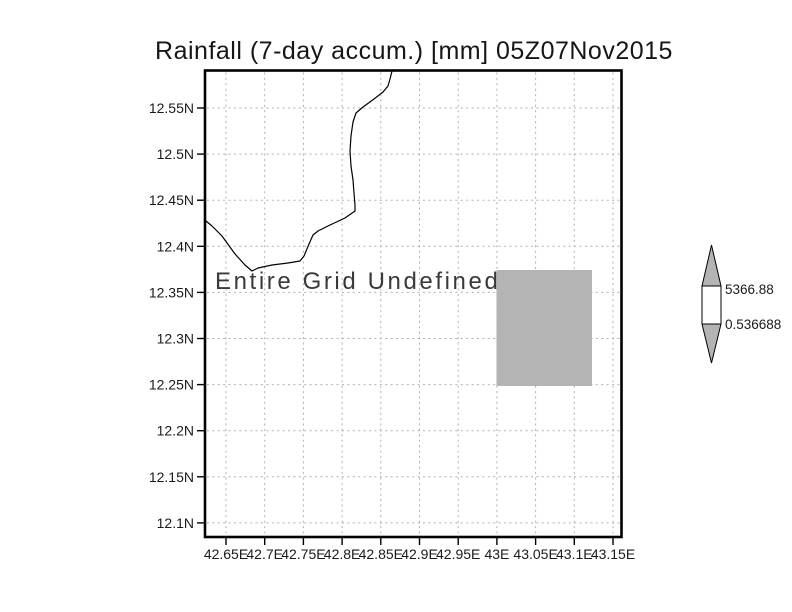 This screenshot has width=792, height=612. What do you see at coordinates (171, 477) in the screenshot?
I see `y-tick-label: 12.15N` at bounding box center [171, 477].